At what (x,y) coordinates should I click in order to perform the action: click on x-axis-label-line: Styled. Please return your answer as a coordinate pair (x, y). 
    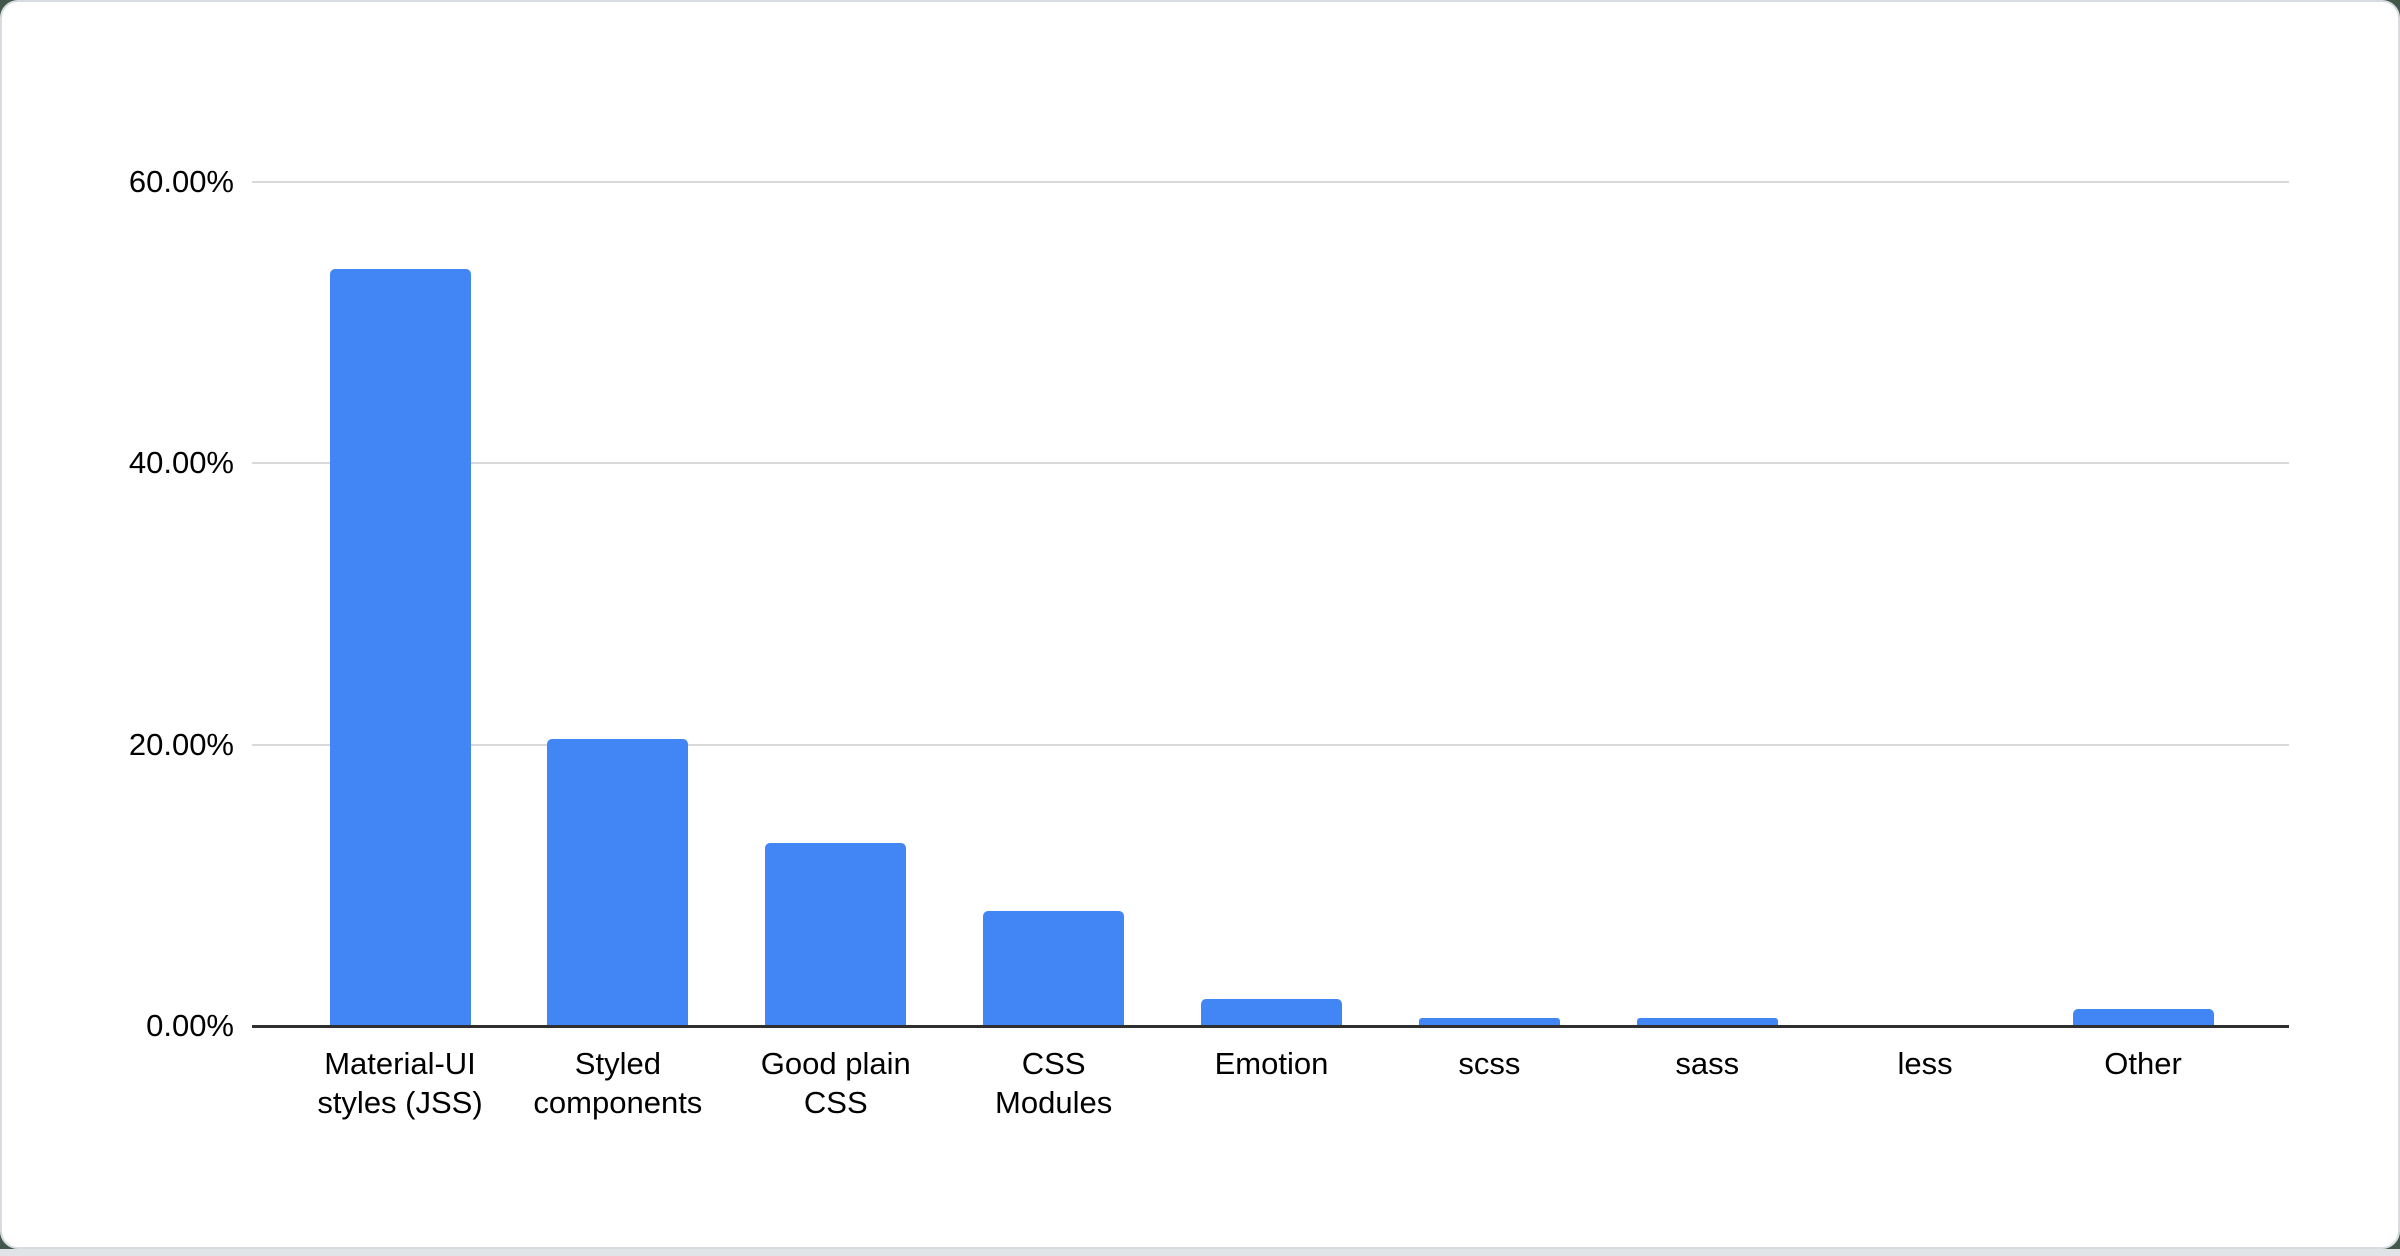
    Looking at the image, I should click on (617, 1063).